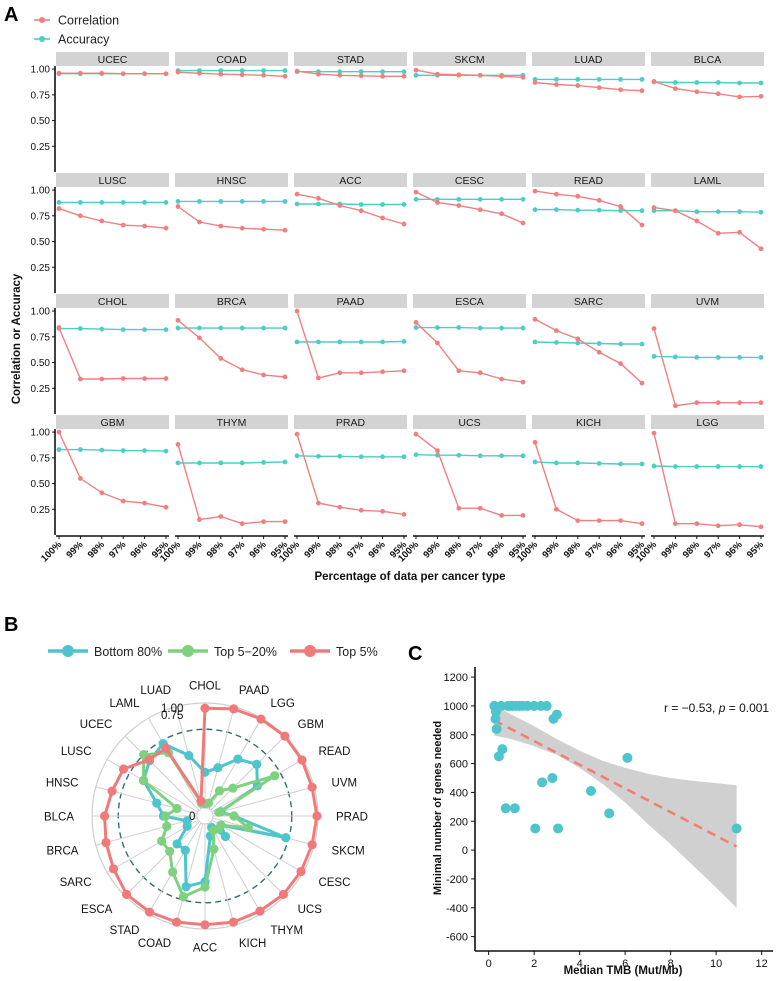 Image resolution: width=779 pixels, height=981 pixels. Describe the element at coordinates (41, 363) in the screenshot. I see `y-tick-label: 0.50` at that location.